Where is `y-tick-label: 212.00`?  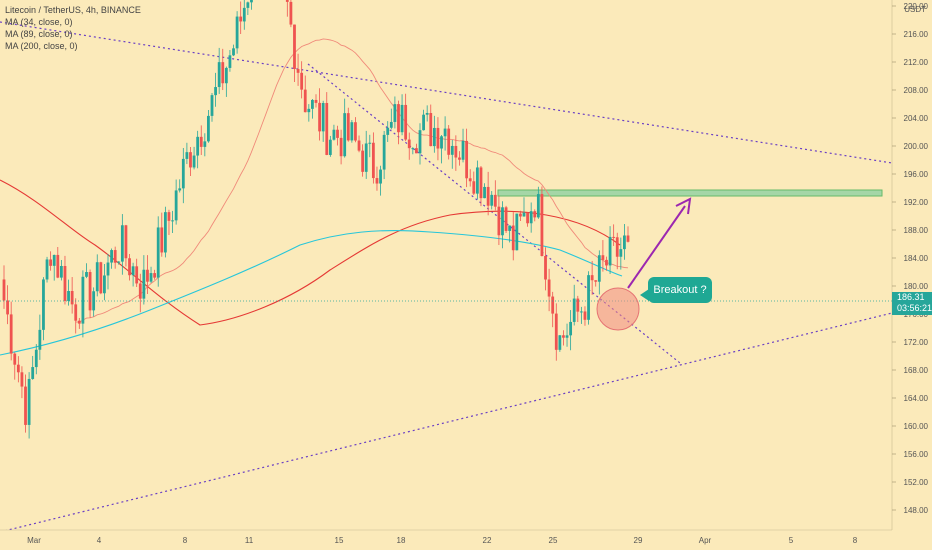
y-tick-label: 212.00 is located at coordinates (916, 62).